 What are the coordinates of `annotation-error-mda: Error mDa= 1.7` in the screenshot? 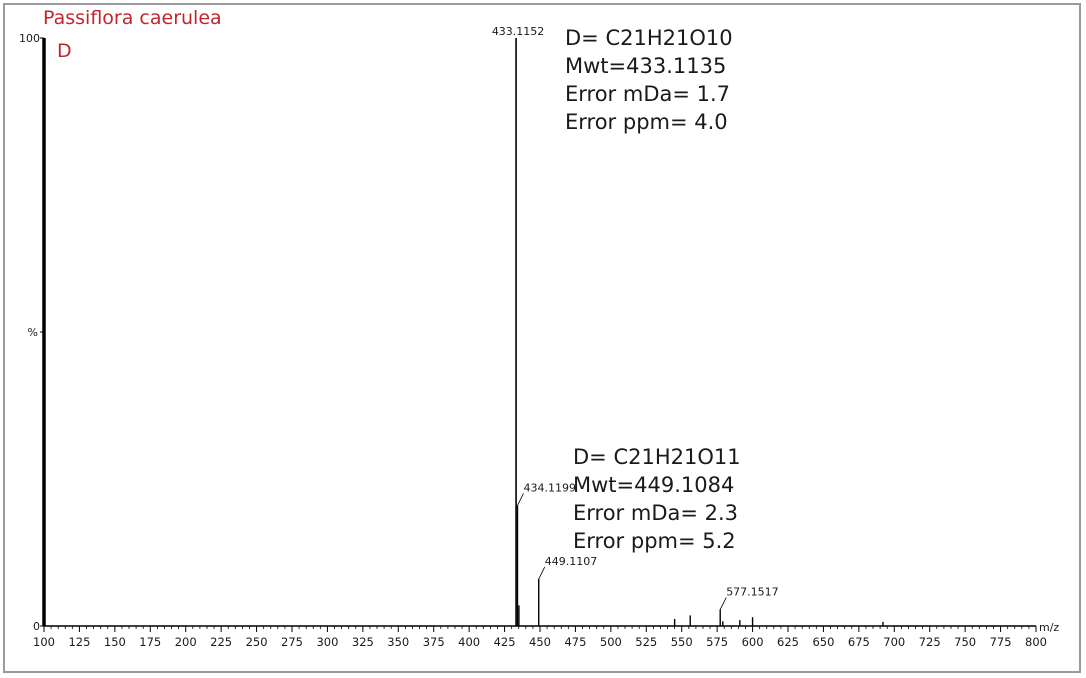 It's located at (648, 94).